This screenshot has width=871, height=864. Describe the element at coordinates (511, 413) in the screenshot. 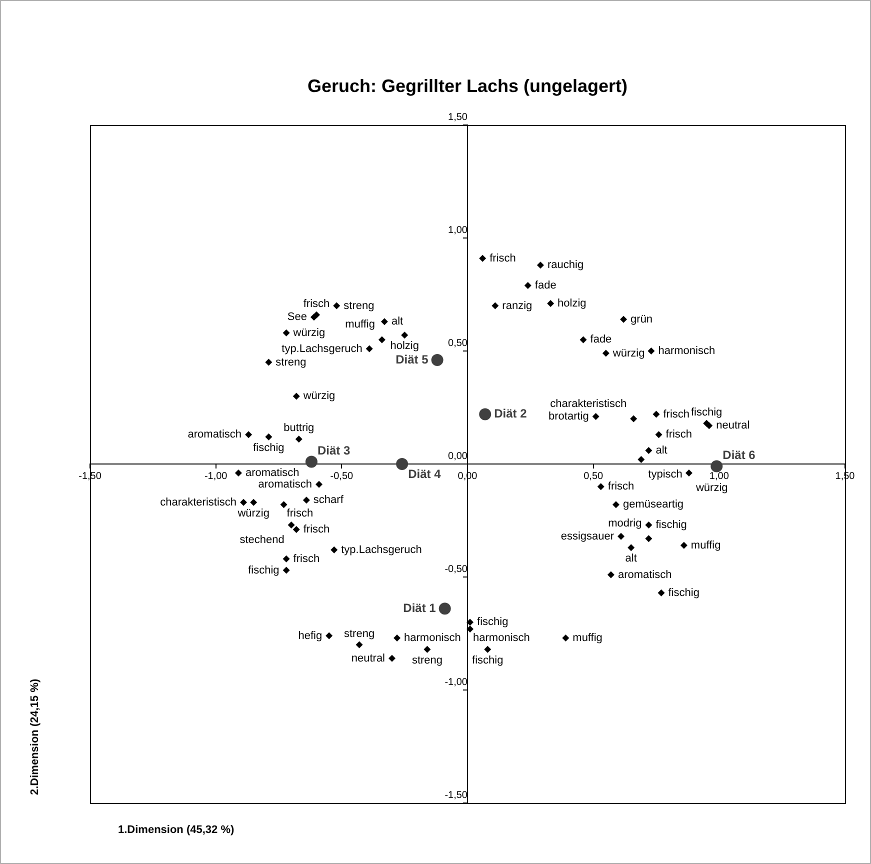

I see `series-label: Diät 2` at that location.